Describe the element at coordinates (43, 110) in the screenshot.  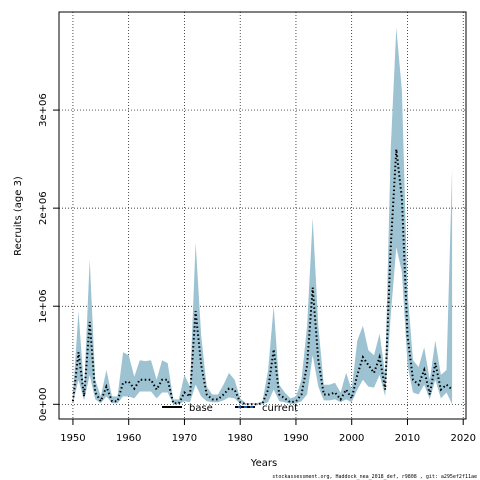
I see `y-tick-label-3000000: 3e+06` at that location.